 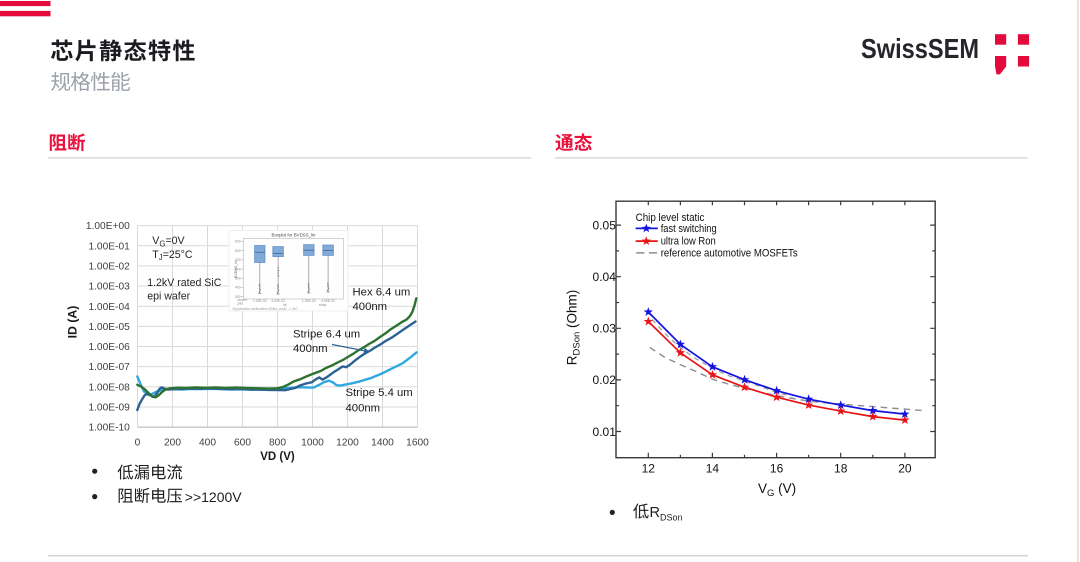 What do you see at coordinates (605, 225) in the screenshot?
I see `svg-text: 0.05` at bounding box center [605, 225].